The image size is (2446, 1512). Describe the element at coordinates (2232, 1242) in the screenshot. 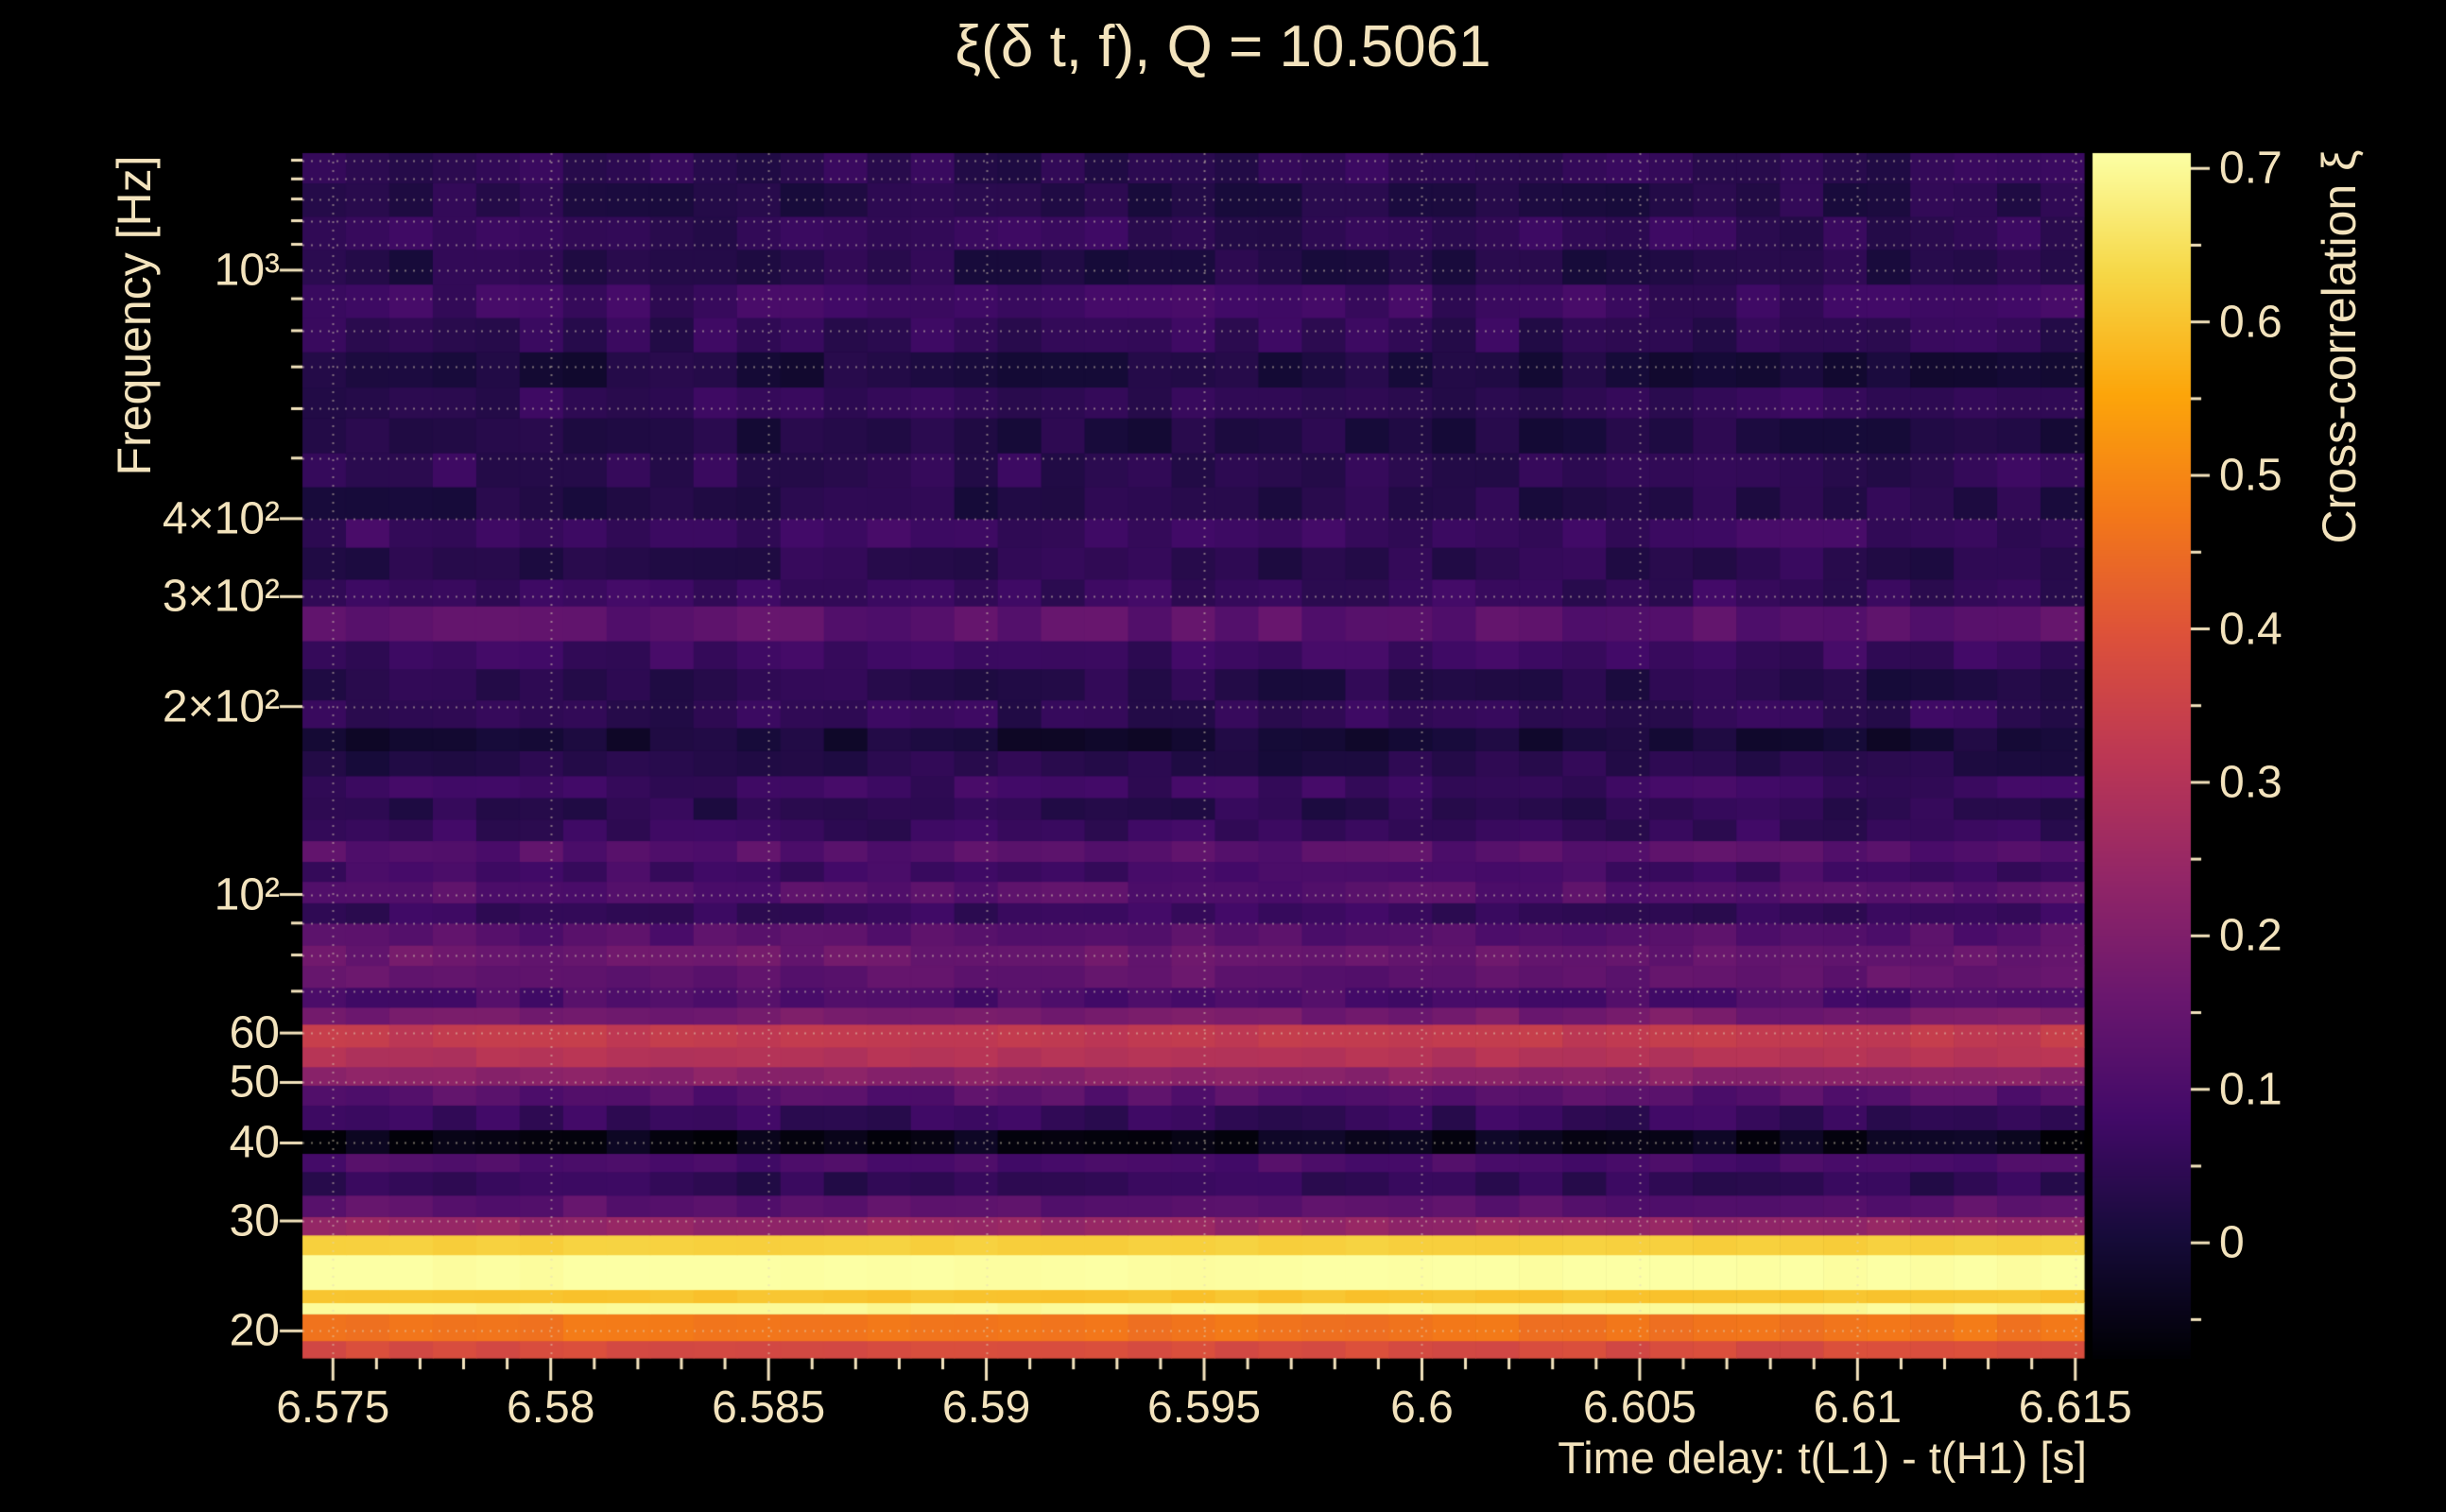

I see `colorbar-tick-label: 0` at that location.